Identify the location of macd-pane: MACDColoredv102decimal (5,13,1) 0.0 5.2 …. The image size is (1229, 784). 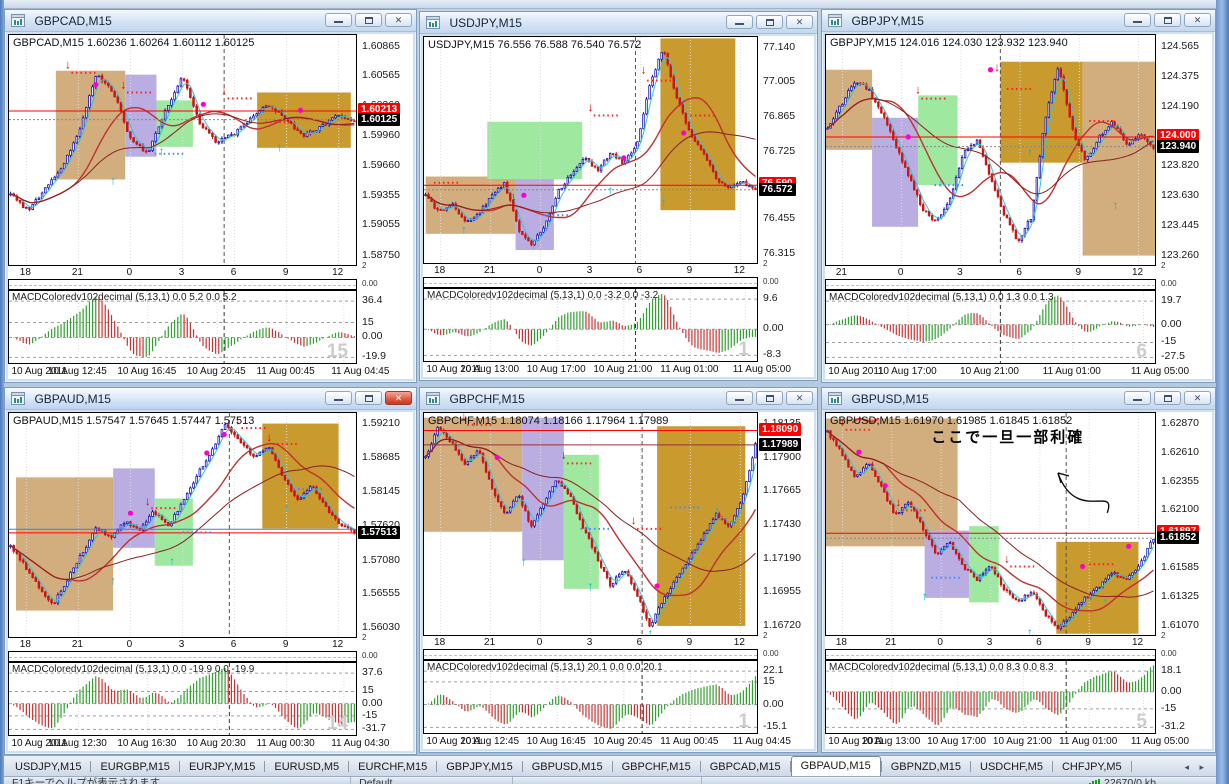
(182, 327).